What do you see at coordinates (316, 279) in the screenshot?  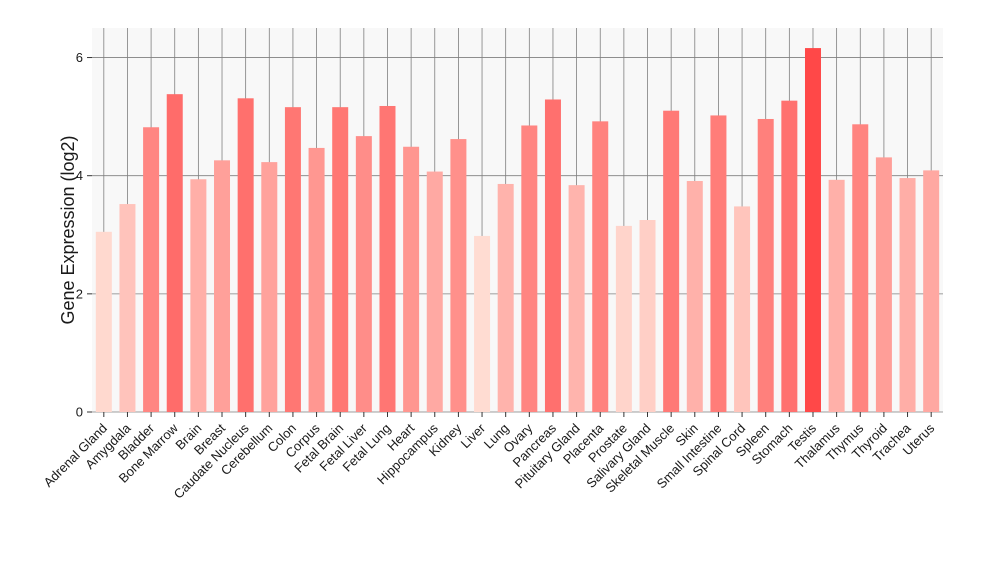 I see `bar-corpus` at bounding box center [316, 279].